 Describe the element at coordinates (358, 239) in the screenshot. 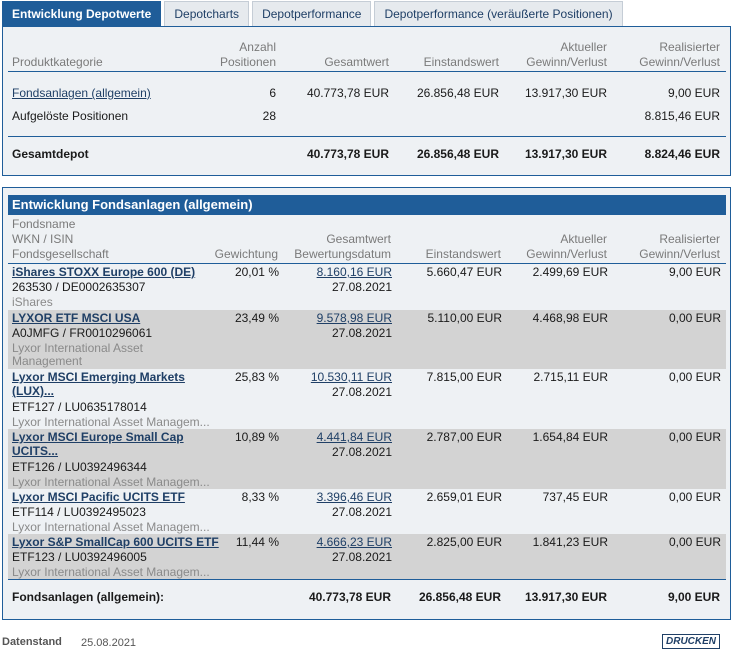

I see `header-total-1: Gesamtwert` at that location.